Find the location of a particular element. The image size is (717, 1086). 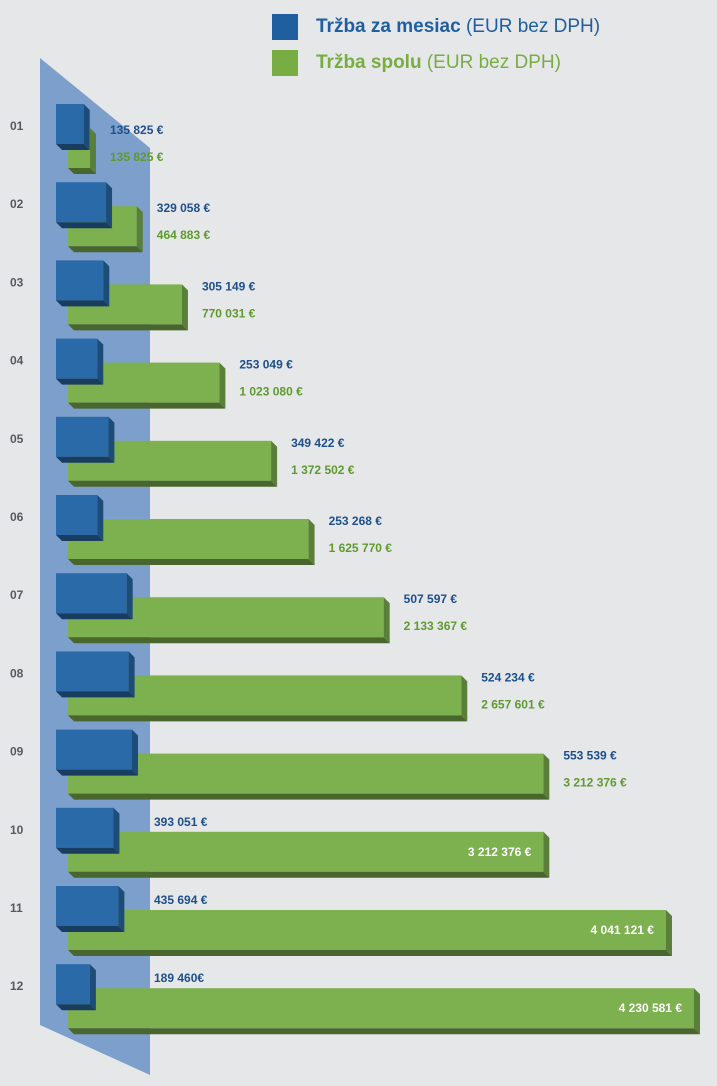

category-label: 02 is located at coordinates (17, 204).